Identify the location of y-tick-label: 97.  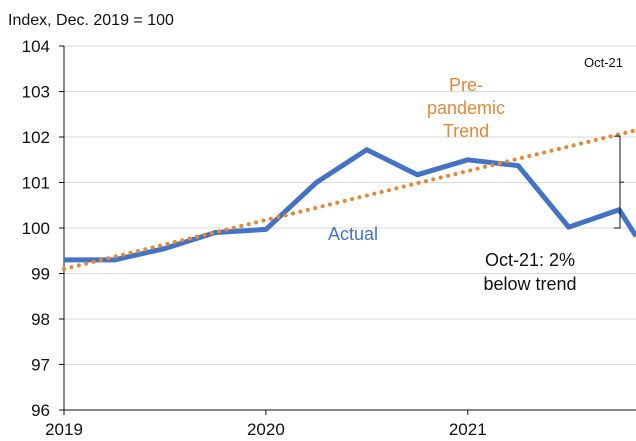
(40, 365).